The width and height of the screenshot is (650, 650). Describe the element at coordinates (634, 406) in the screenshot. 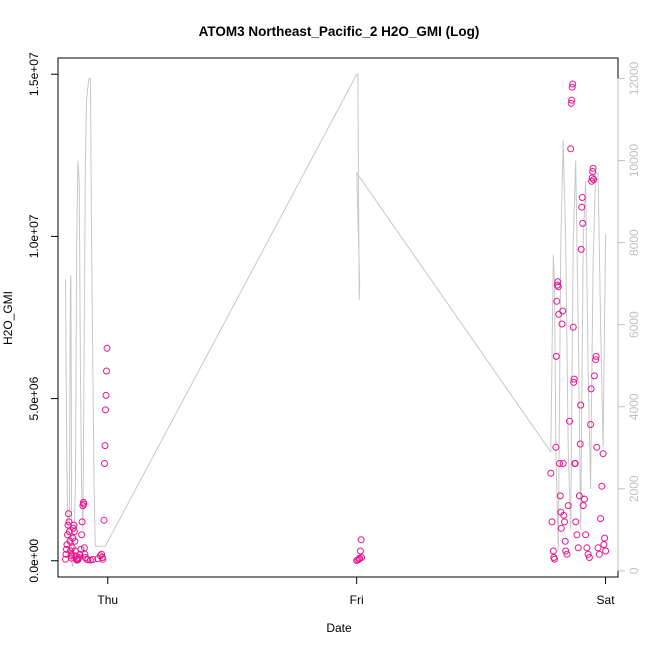

I see `y-right-tick-label: 4000` at that location.